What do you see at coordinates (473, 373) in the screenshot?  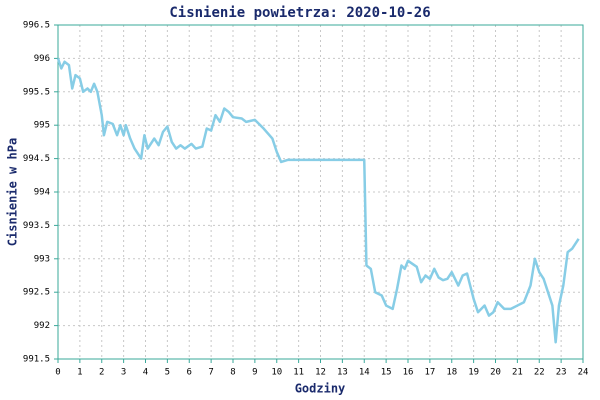 I see `x-tick-label: 19` at bounding box center [473, 373].